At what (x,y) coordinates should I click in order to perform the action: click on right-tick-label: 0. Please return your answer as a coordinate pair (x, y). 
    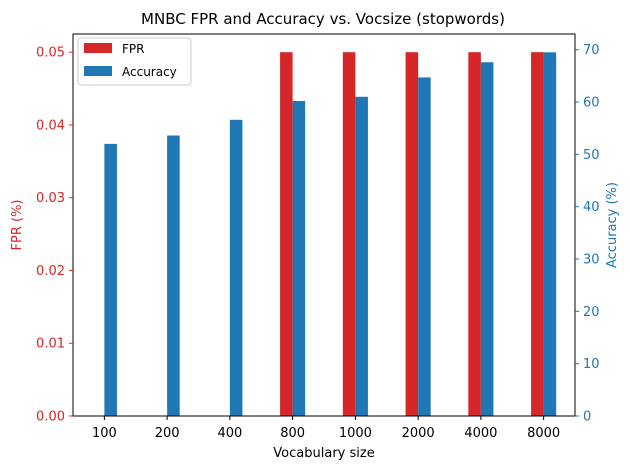
    Looking at the image, I should click on (587, 417).